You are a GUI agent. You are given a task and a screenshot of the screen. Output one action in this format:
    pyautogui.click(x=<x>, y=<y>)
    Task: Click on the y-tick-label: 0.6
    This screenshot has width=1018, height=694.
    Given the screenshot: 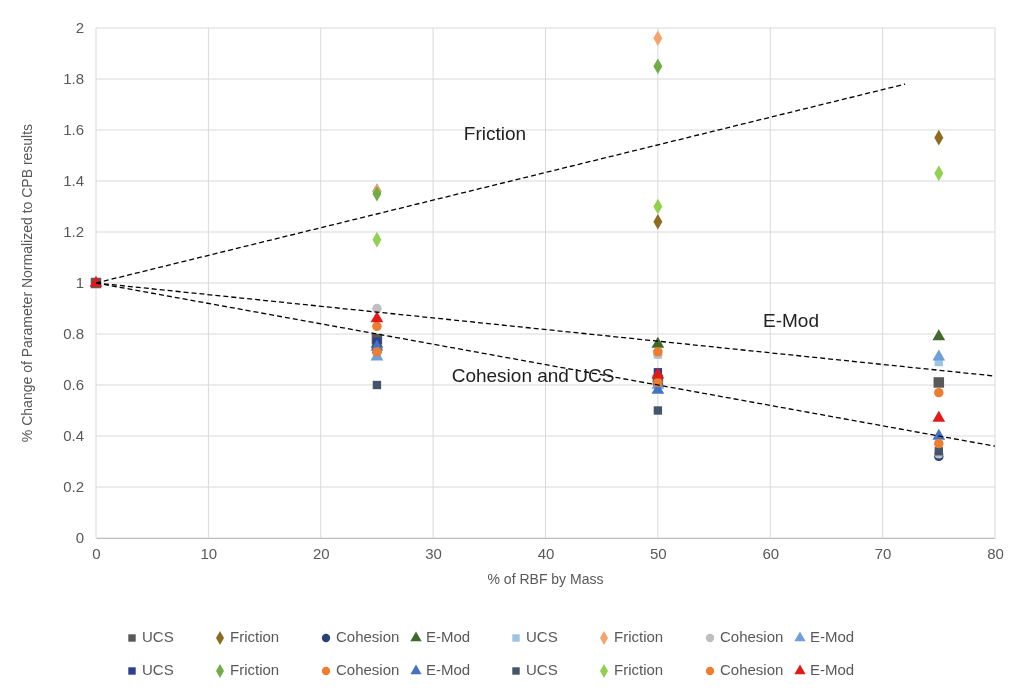 What is the action you would take?
    pyautogui.click(x=73, y=385)
    